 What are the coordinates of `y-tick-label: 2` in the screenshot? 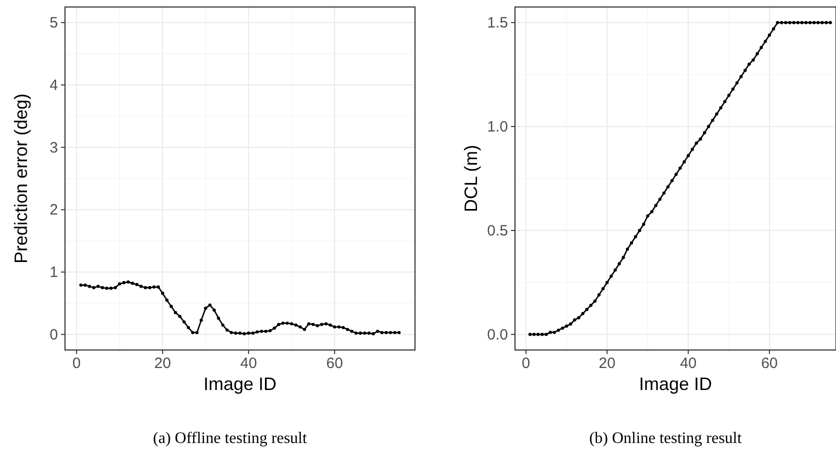 It's located at (54, 210).